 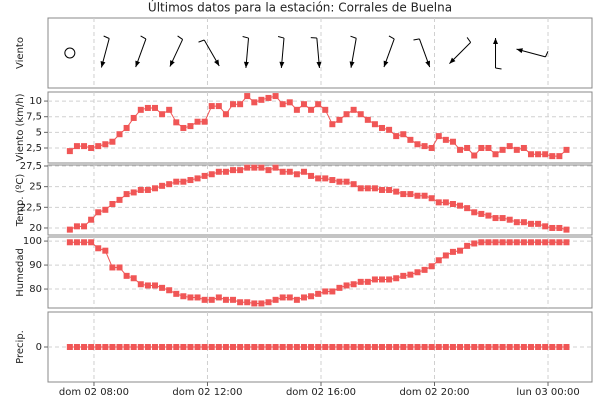 I want to click on y-tick-label: 10, so click(x=35, y=101).